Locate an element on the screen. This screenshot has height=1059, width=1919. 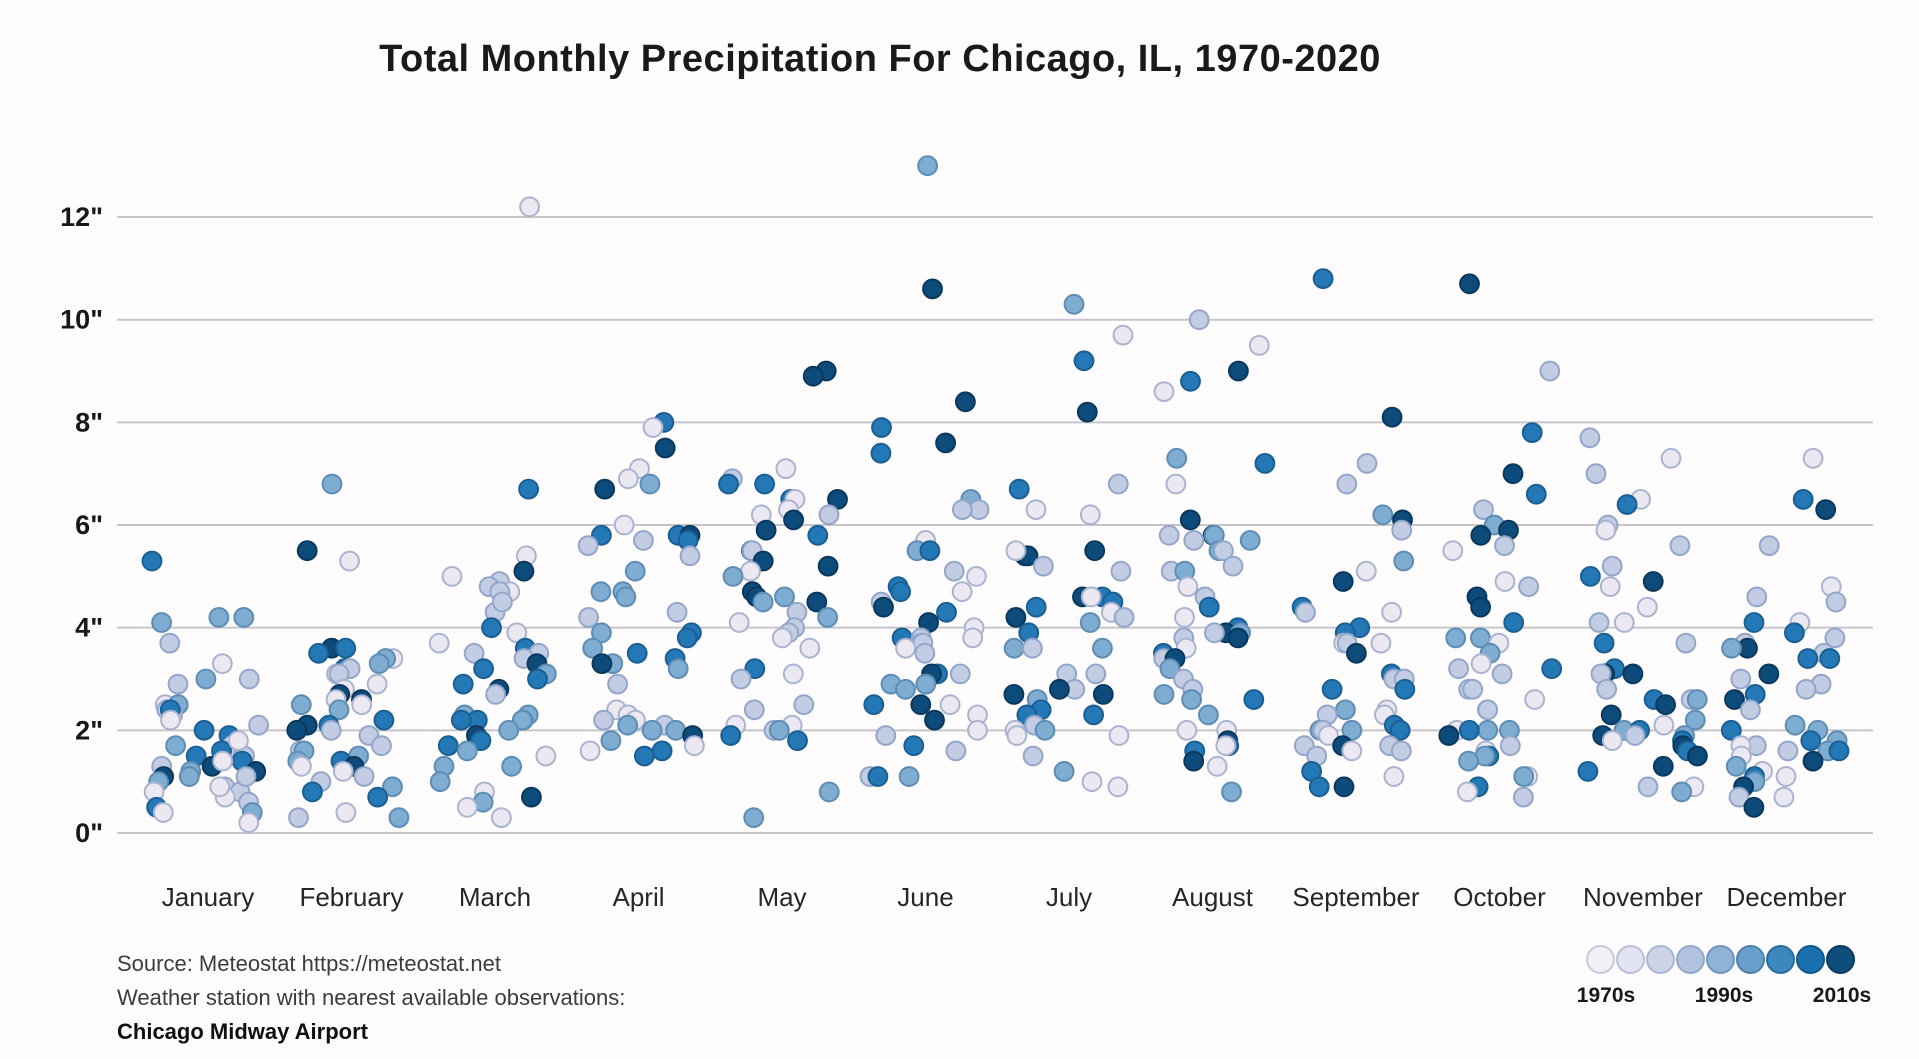
legend-label-2010s: 2010s is located at coordinates (1842, 995).